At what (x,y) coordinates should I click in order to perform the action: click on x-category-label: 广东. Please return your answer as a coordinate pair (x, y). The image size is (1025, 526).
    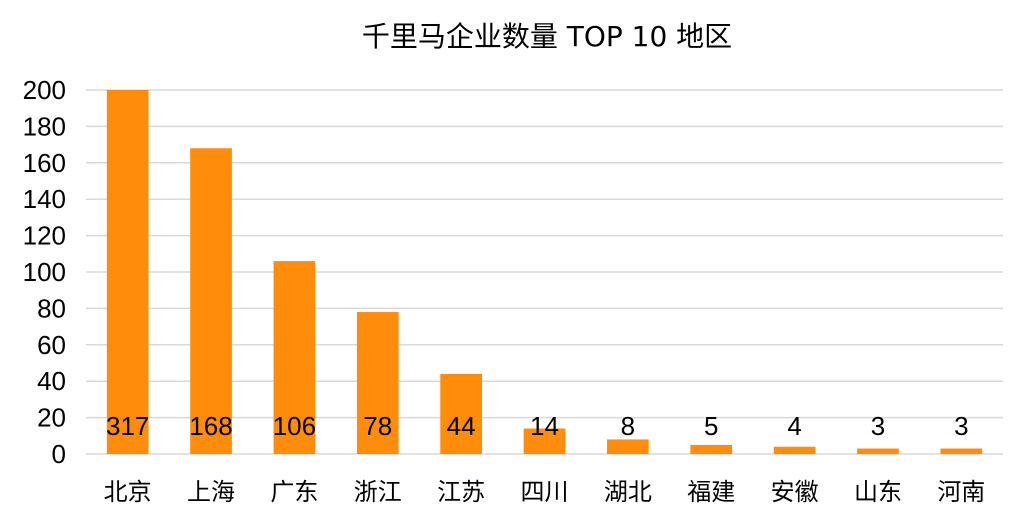
    Looking at the image, I should click on (294, 492).